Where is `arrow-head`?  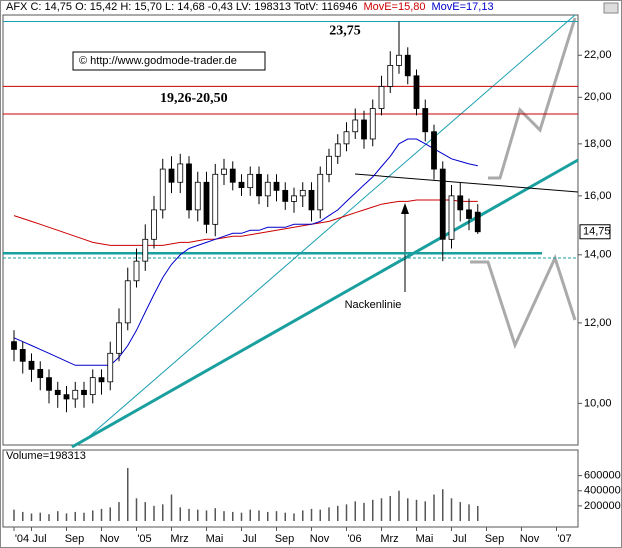 arrow-head is located at coordinates (405, 208).